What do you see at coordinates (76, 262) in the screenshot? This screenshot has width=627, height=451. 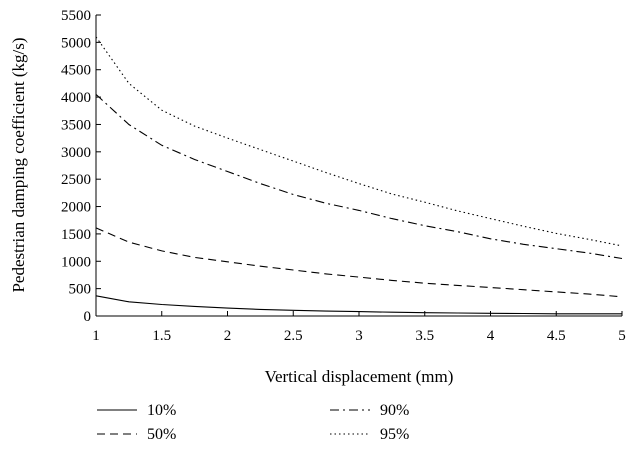 I see `y-tick-label: 1000` at bounding box center [76, 262].